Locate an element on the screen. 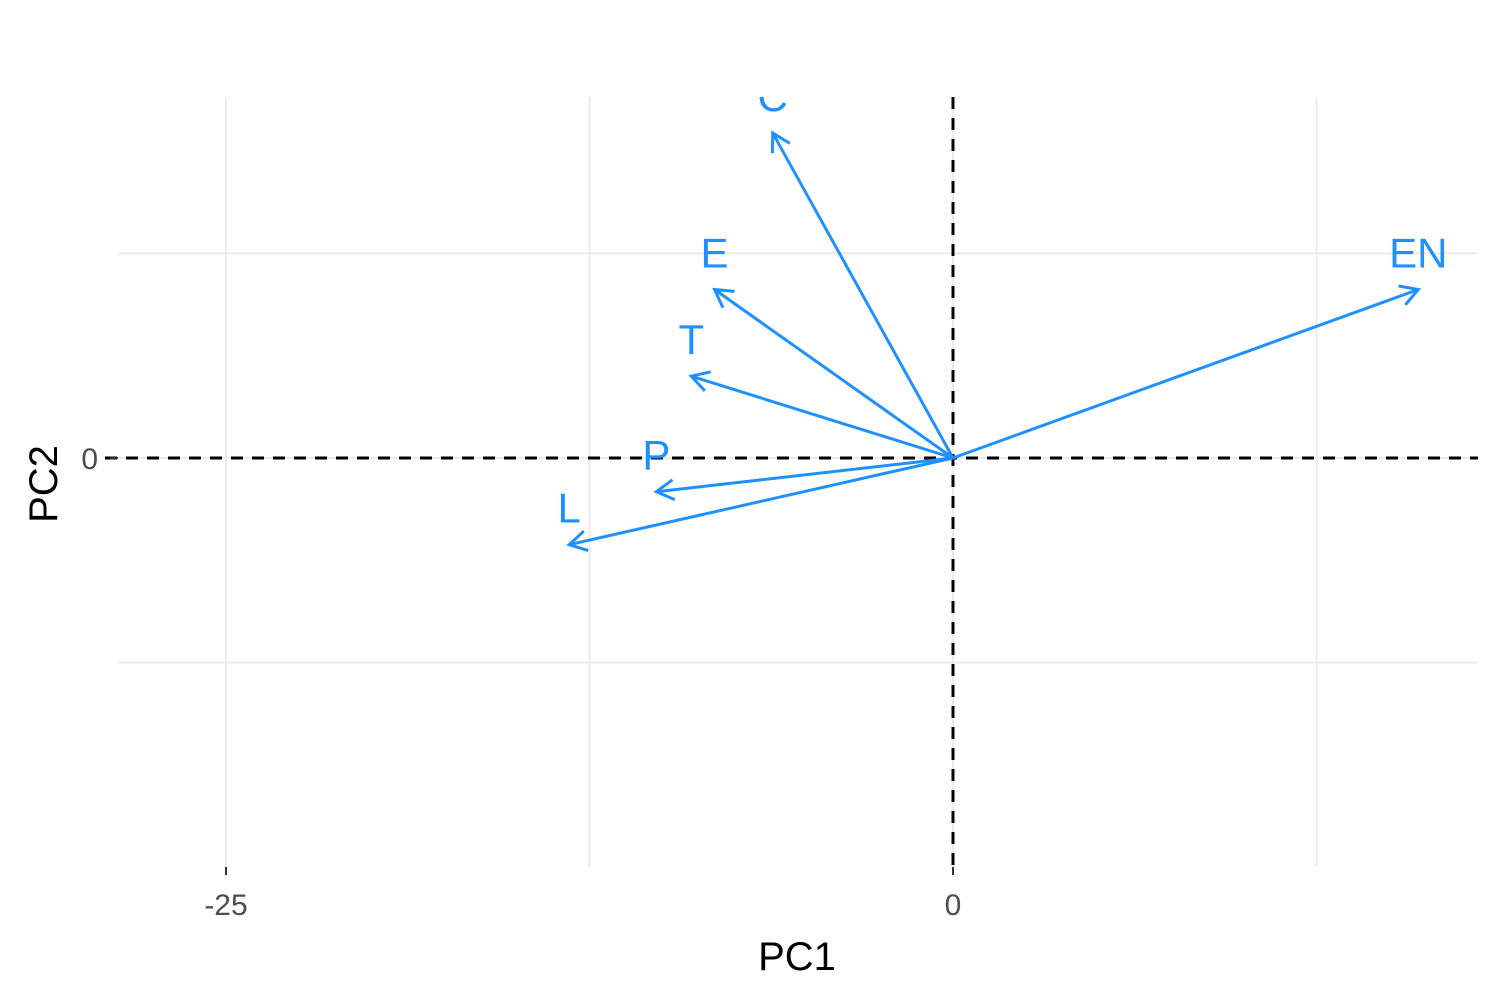 The image size is (1500, 1000). vector-arrowhead-c is located at coordinates (780, 142).